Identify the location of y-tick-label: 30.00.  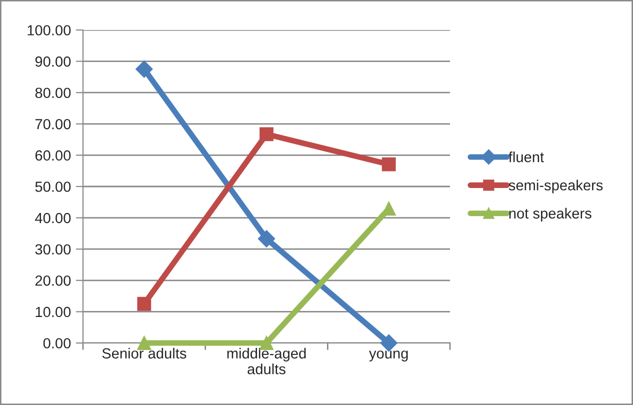
(53, 249).